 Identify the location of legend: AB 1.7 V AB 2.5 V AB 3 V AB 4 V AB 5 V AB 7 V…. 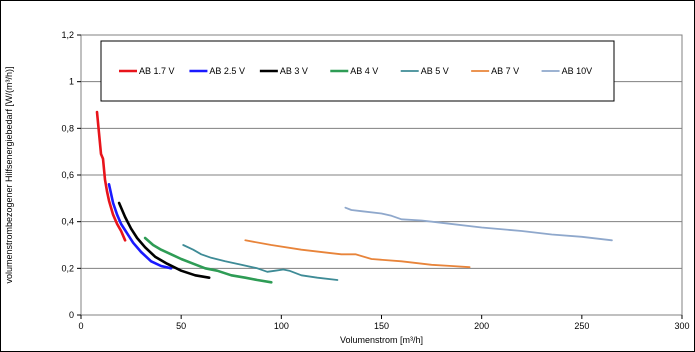
(357, 71).